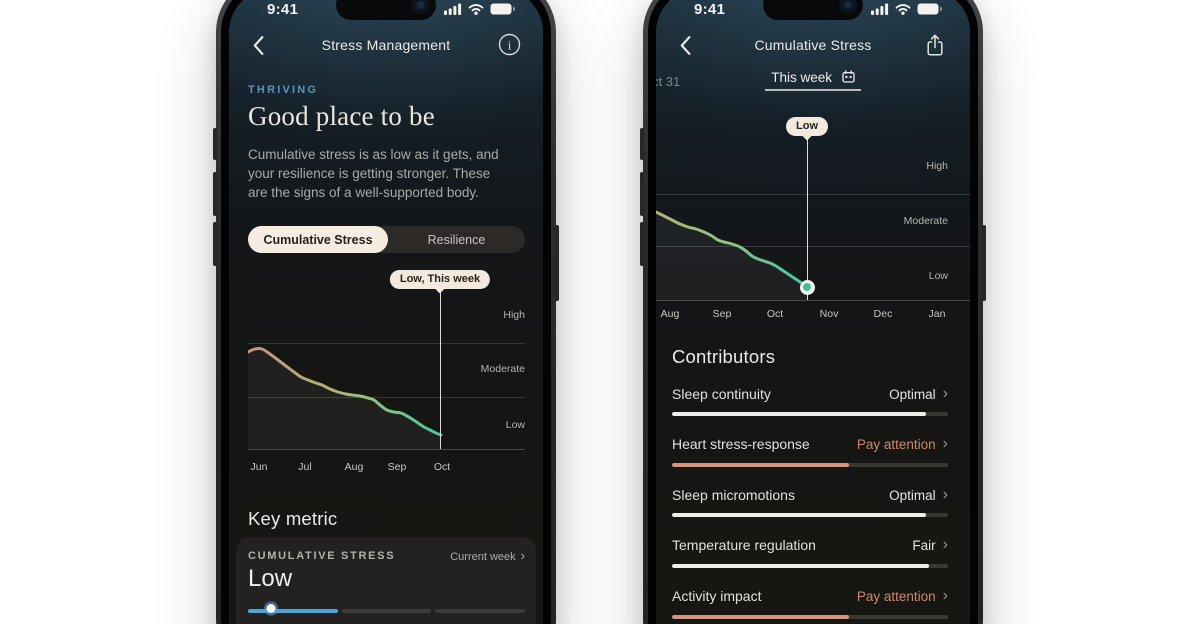  Describe the element at coordinates (318, 239) in the screenshot. I see `tab-cumulative-stress: Cumulative Stress` at that location.